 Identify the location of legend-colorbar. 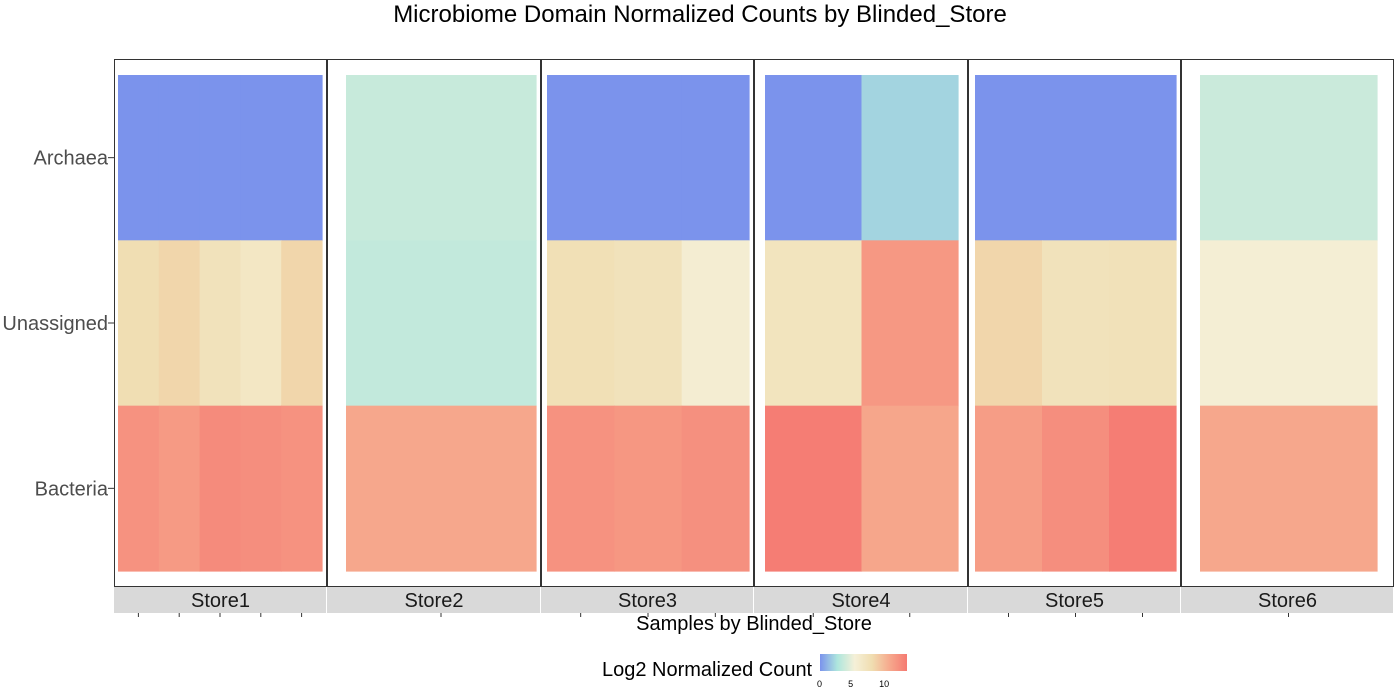
(863, 662).